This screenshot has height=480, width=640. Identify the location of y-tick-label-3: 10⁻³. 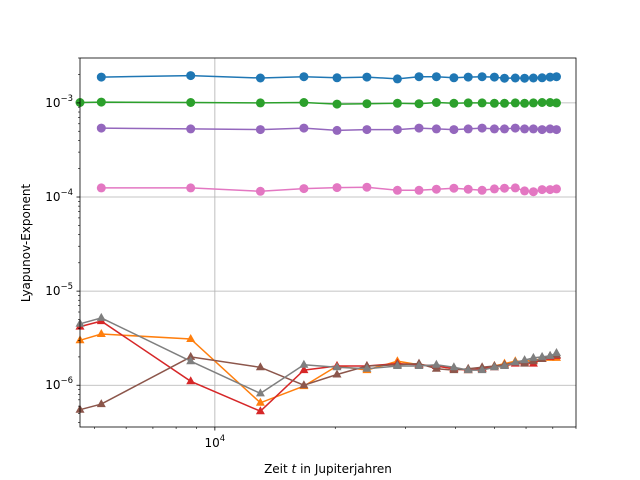
(59, 102).